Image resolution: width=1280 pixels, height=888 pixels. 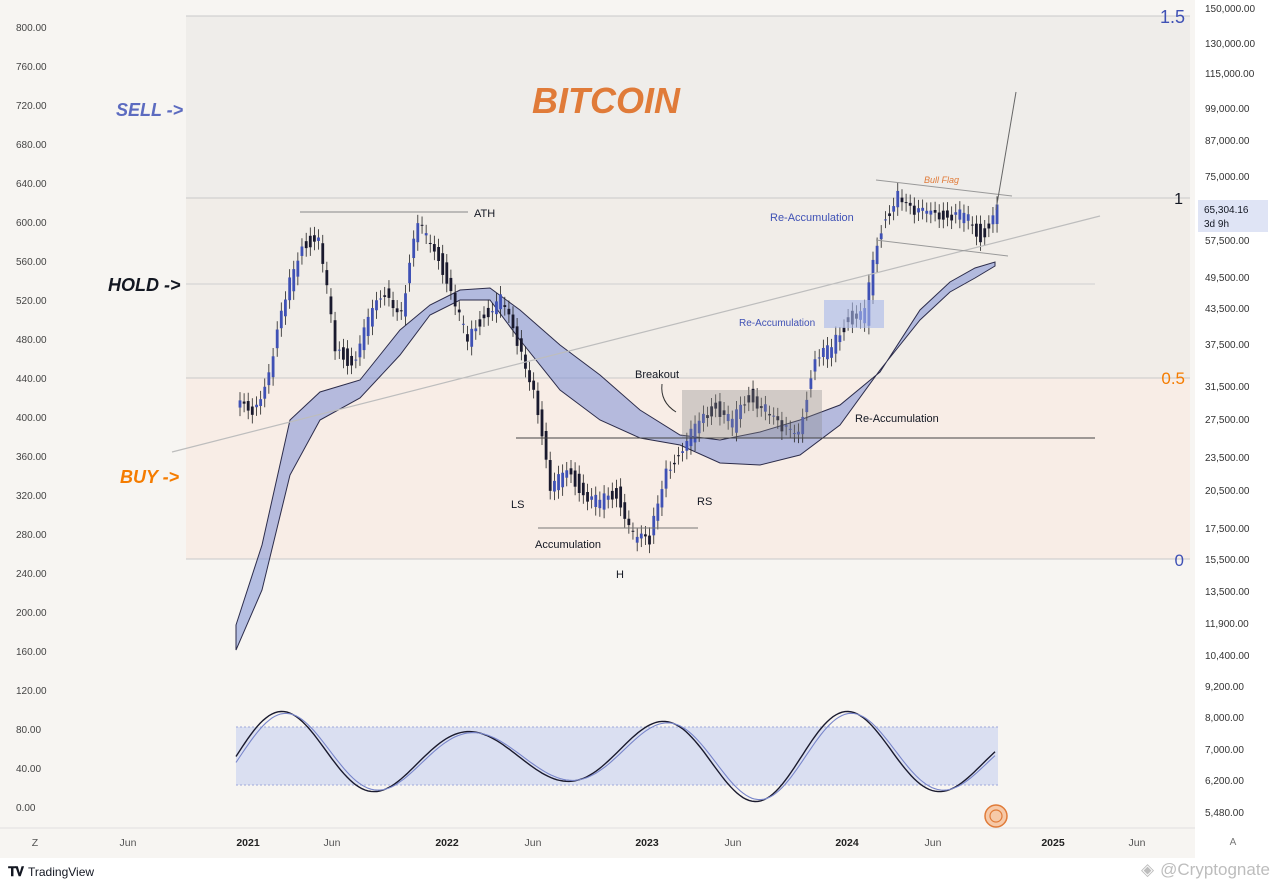 I want to click on left-axis-tick-label: 240.00, so click(x=31, y=574).